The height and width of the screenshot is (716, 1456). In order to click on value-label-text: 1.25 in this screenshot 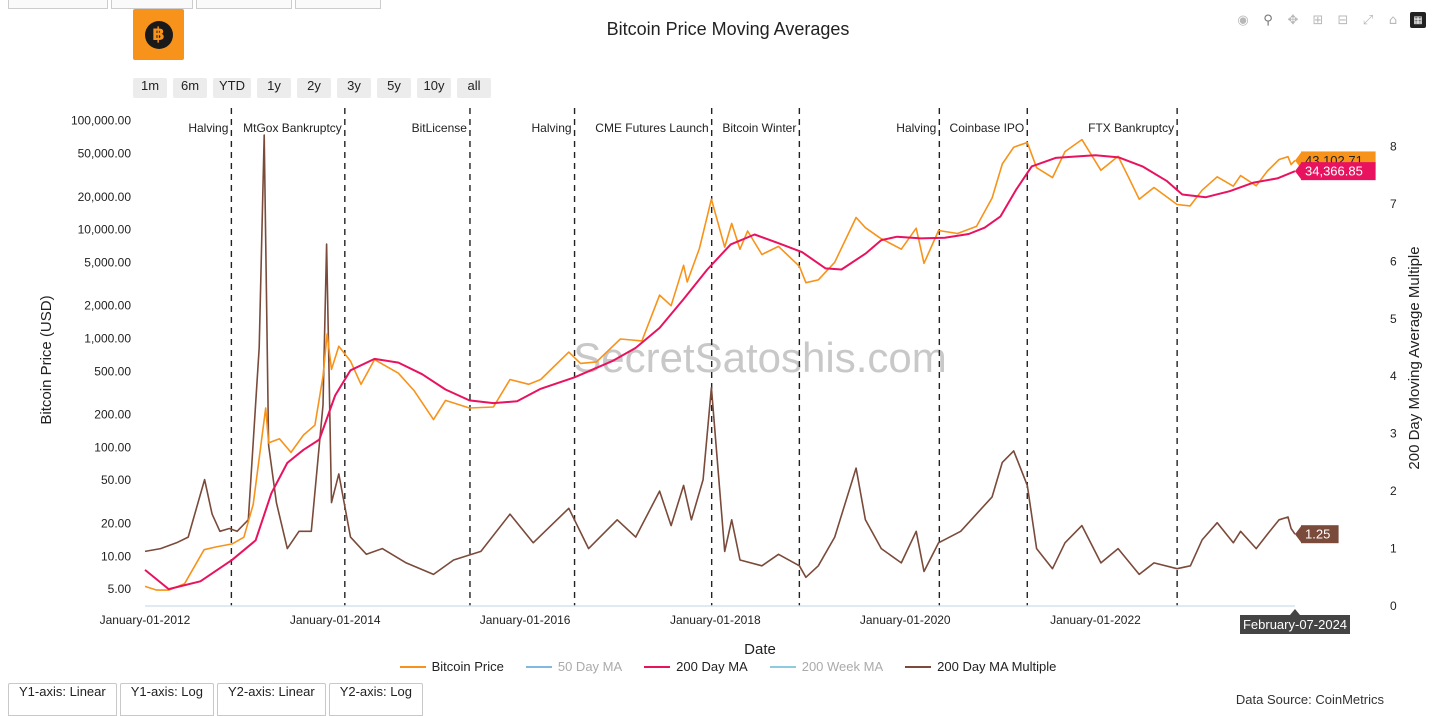, I will do `click(1317, 534)`.